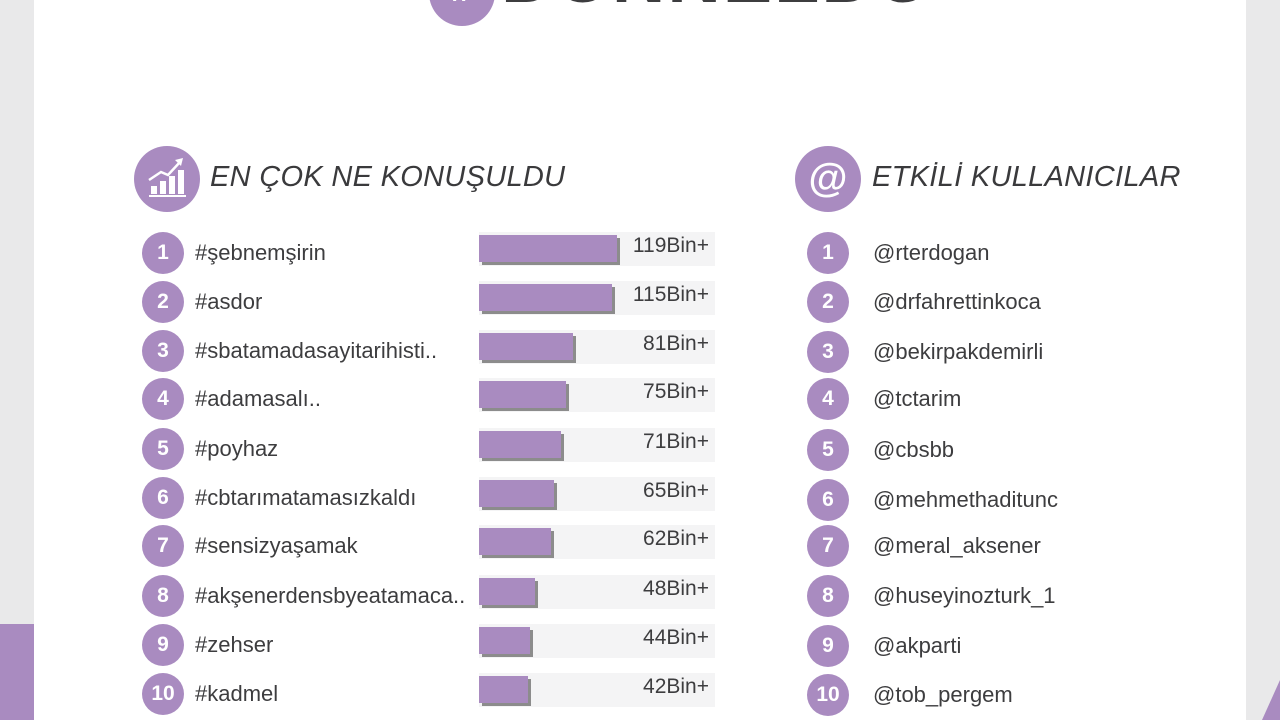 Image resolution: width=1280 pixels, height=720 pixels. Describe the element at coordinates (957, 301) in the screenshot. I see `username-label: @drfahrettinkoca` at that location.